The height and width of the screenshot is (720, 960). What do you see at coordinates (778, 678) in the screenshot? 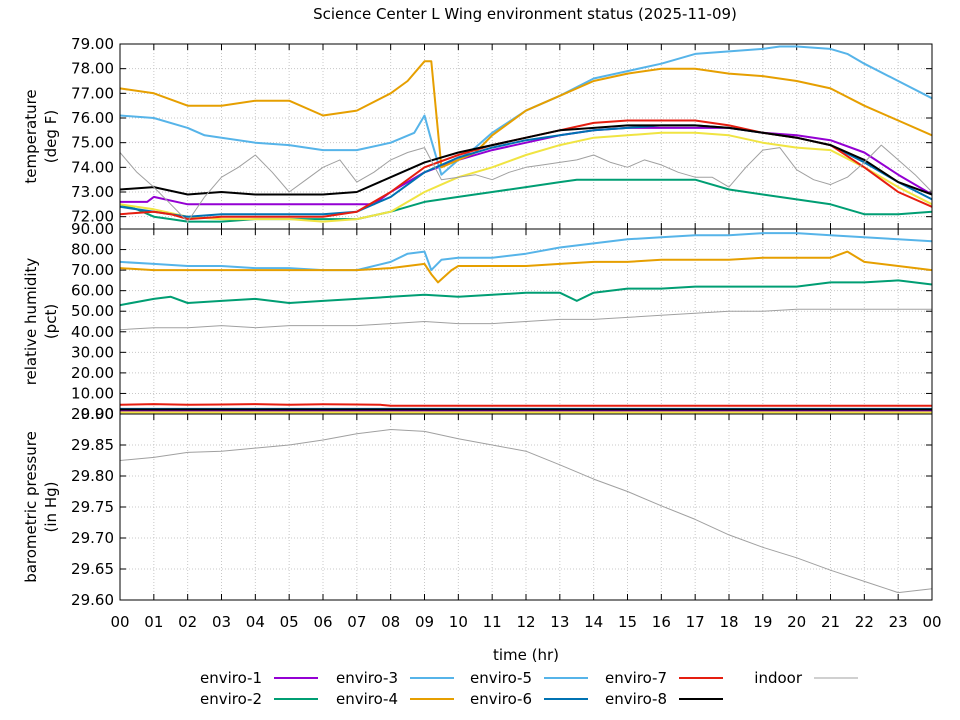
I see `legend-label-indoor: indoor` at bounding box center [778, 678].